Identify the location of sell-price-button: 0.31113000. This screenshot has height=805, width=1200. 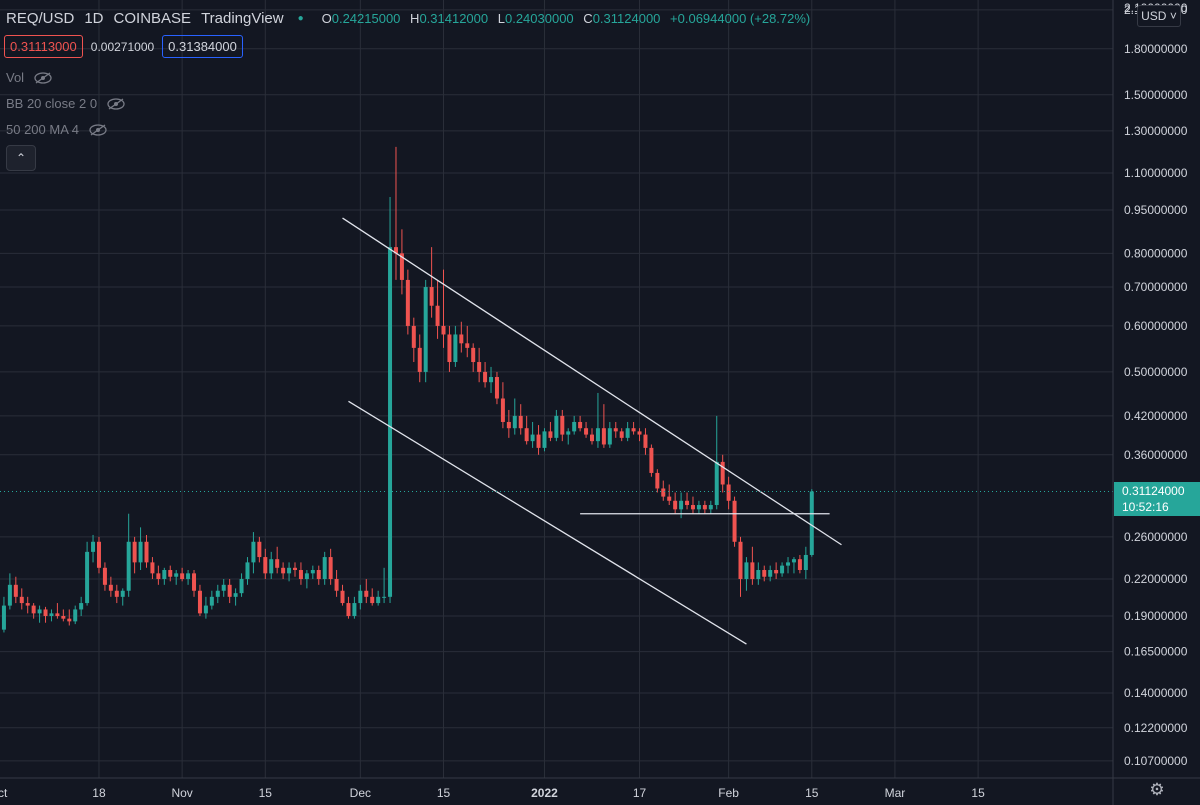
(43, 46).